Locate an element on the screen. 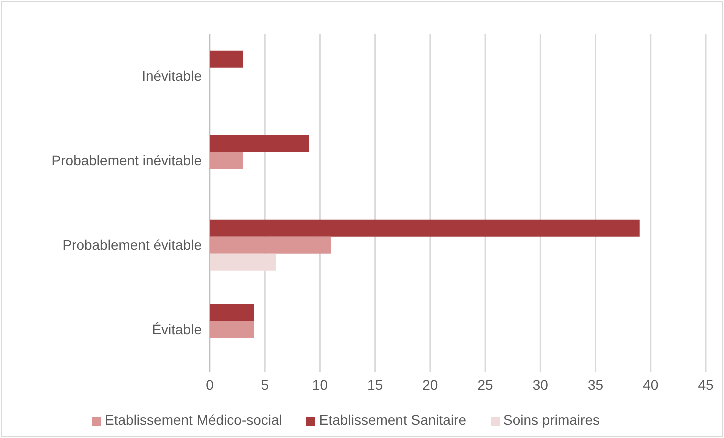 Image resolution: width=724 pixels, height=438 pixels. y-tick-label: Inévitable is located at coordinates (172, 76).